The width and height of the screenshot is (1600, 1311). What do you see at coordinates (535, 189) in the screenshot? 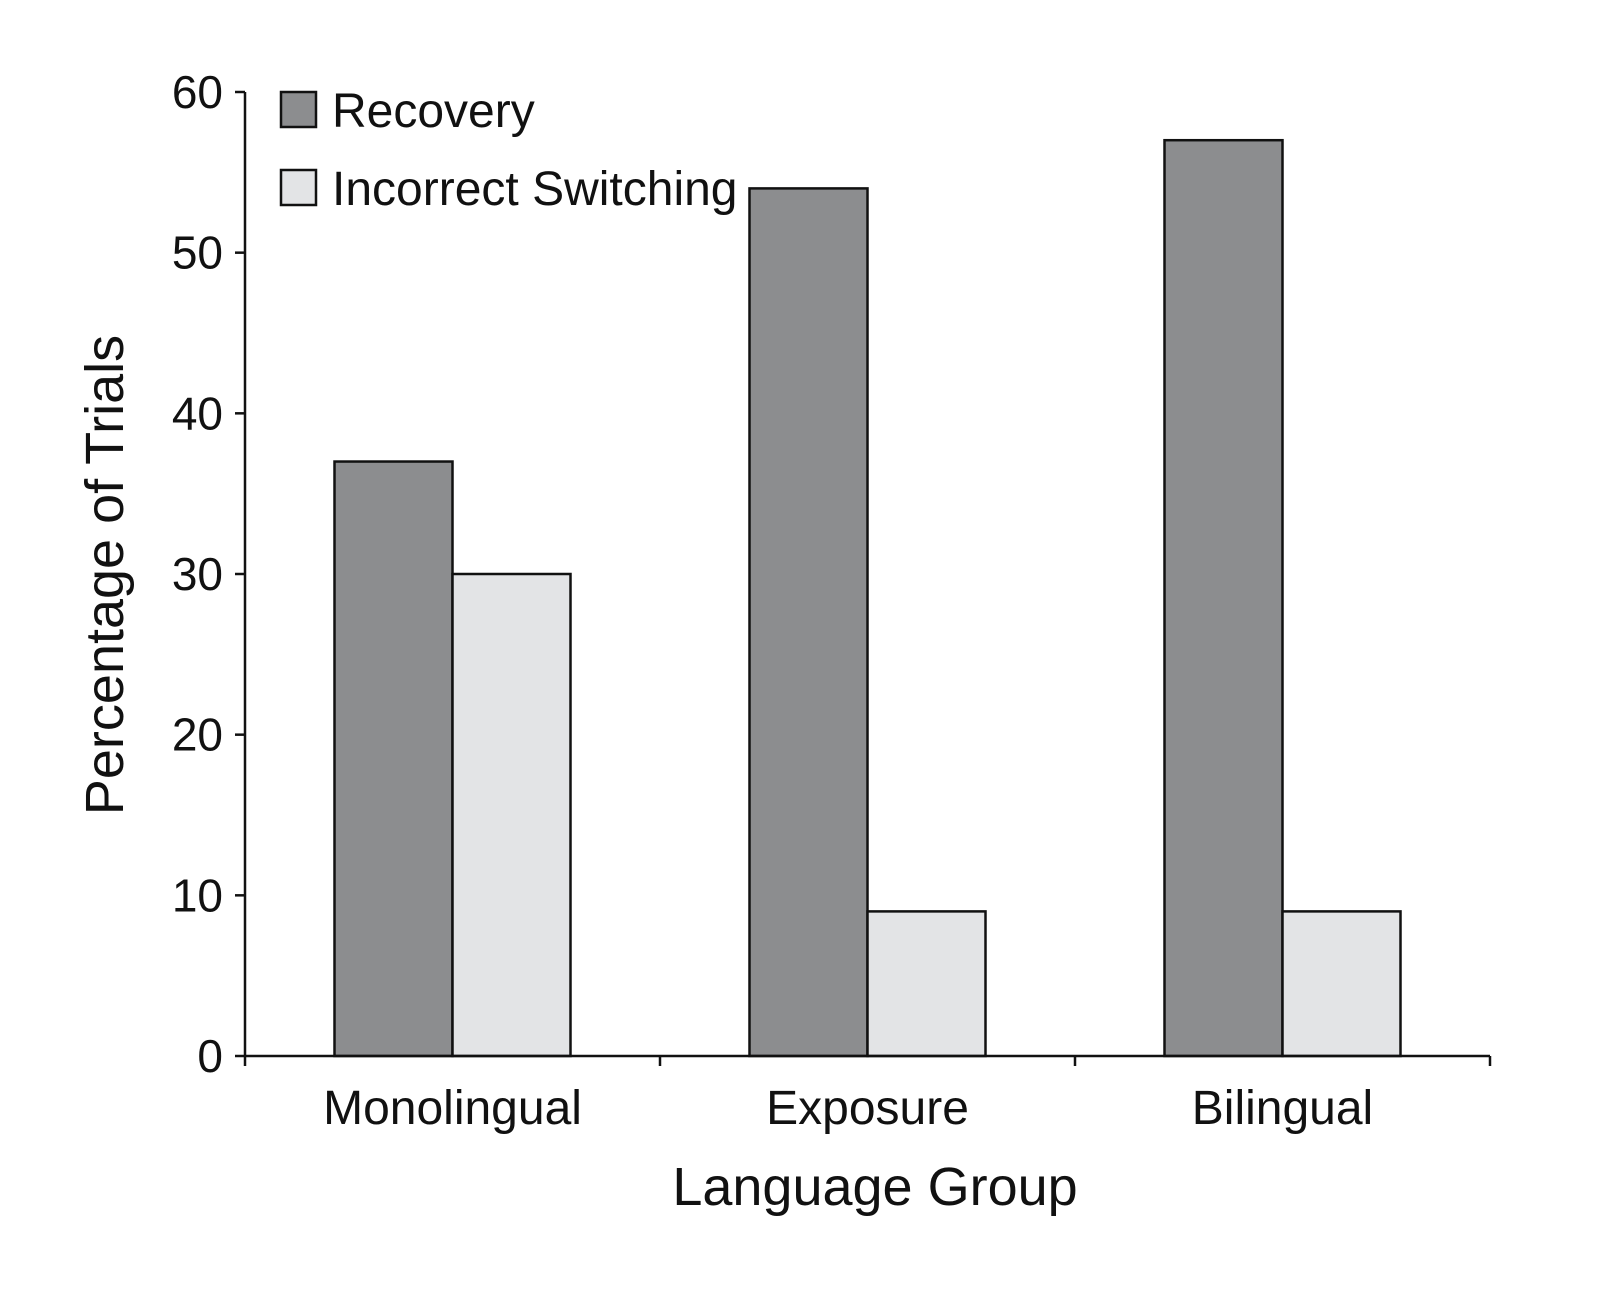
I see `legend-label-incorrect-switching: Incorrect Switching` at bounding box center [535, 189].